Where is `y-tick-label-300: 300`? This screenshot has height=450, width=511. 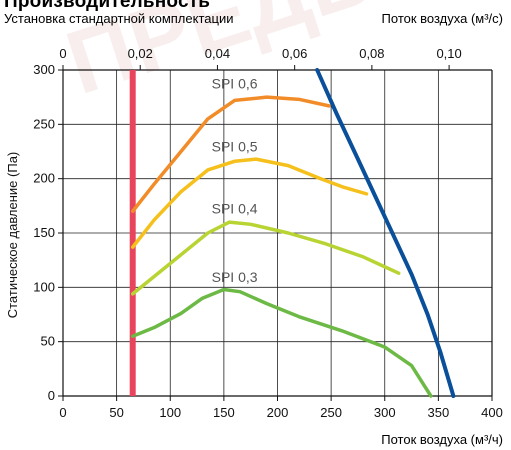 y-tick-label-300: 300 is located at coordinates (44, 69).